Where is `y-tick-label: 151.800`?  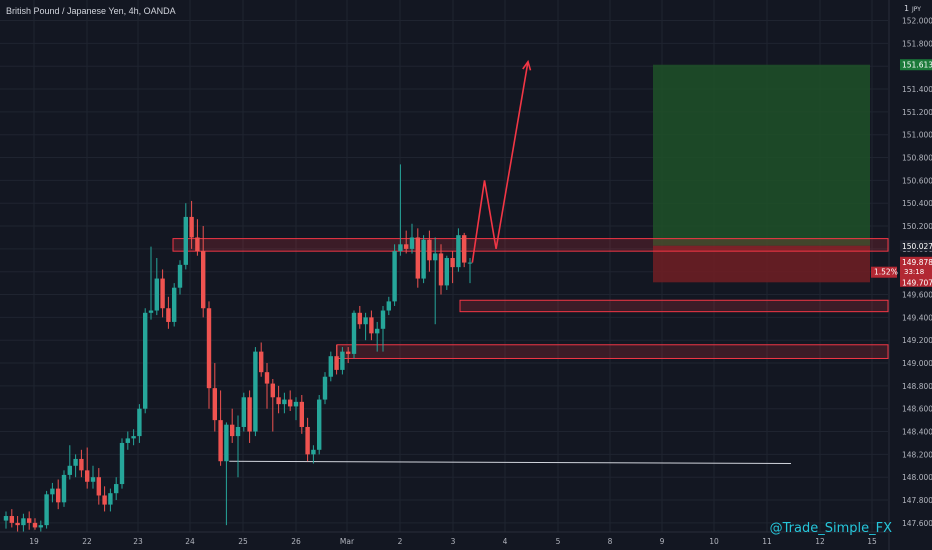 y-tick-label: 151.800 is located at coordinates (917, 43).